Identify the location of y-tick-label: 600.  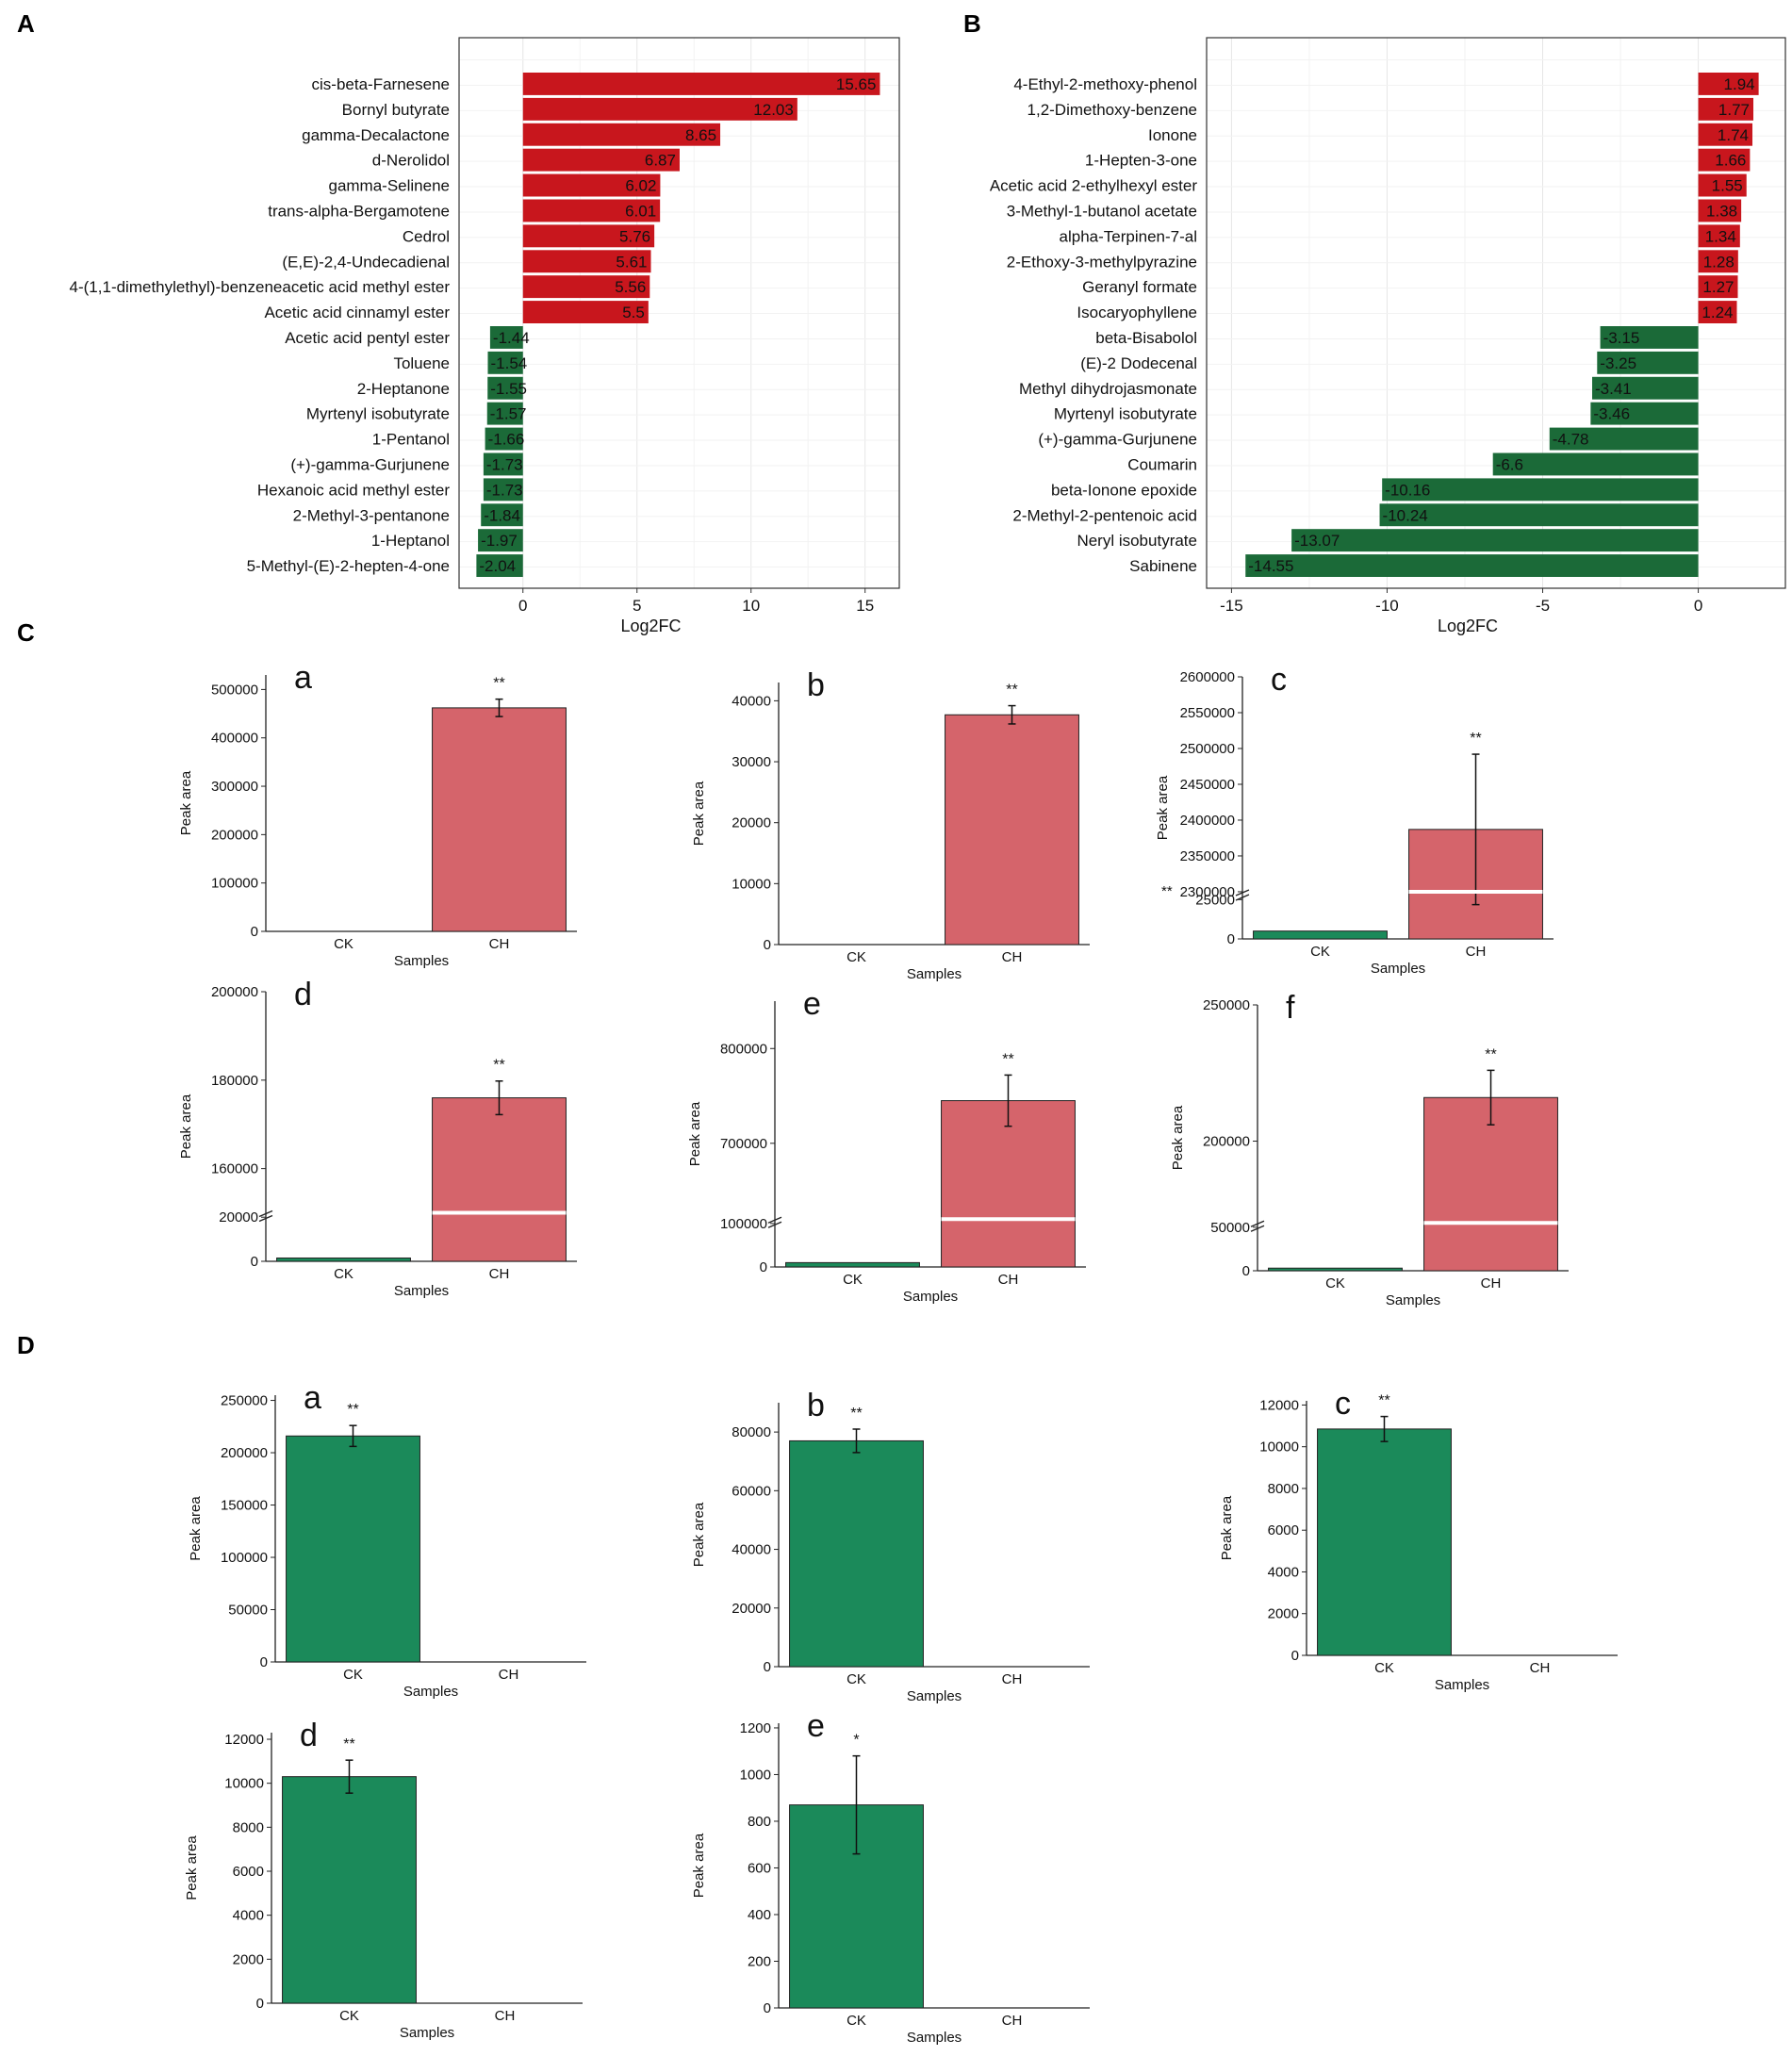
(759, 1868).